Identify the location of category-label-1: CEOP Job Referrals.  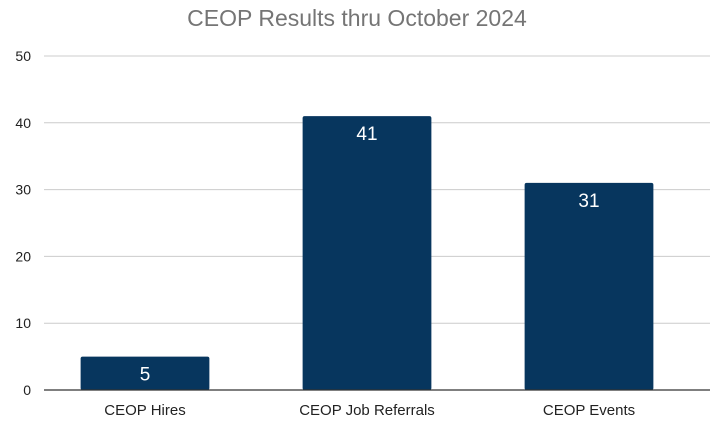
(367, 410).